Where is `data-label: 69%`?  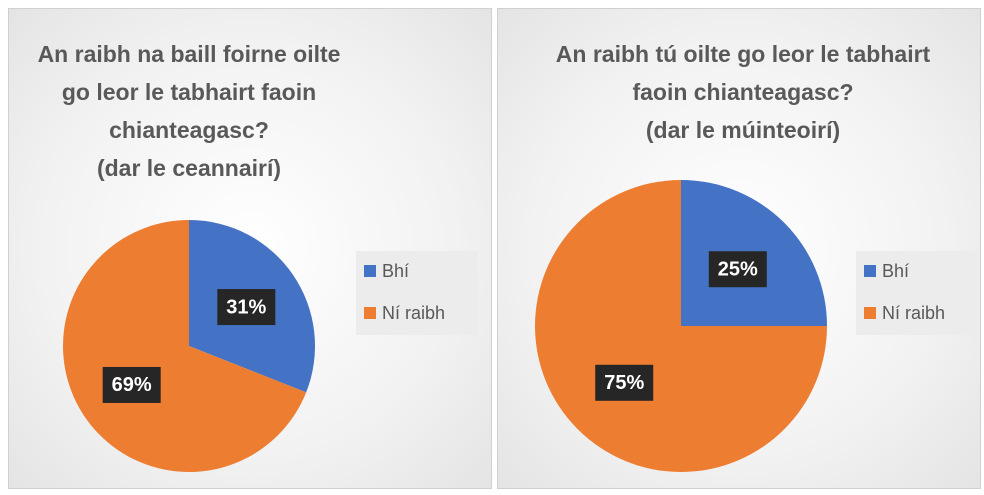 data-label: 69% is located at coordinates (132, 385).